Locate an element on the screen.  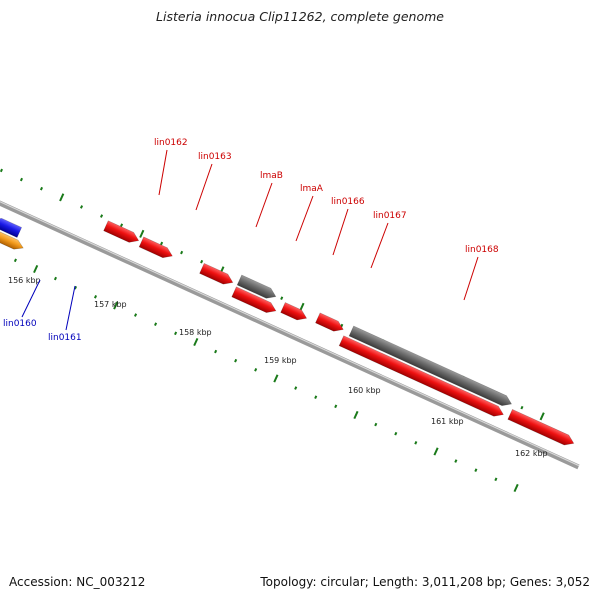
scale-label: 162 kbp is located at coordinates (531, 453).